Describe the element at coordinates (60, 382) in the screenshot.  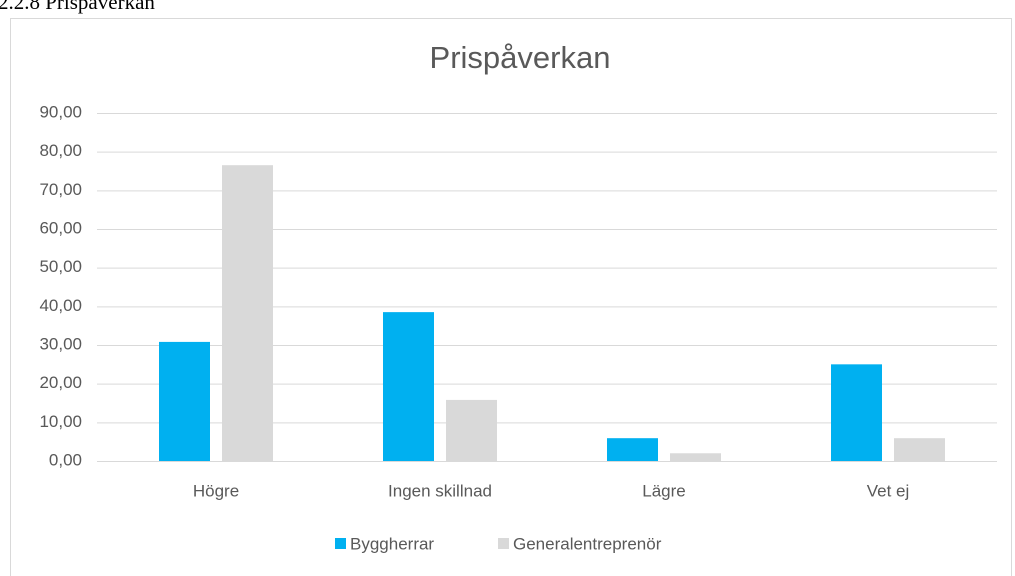
I see `y-tick-label: 20,00` at that location.